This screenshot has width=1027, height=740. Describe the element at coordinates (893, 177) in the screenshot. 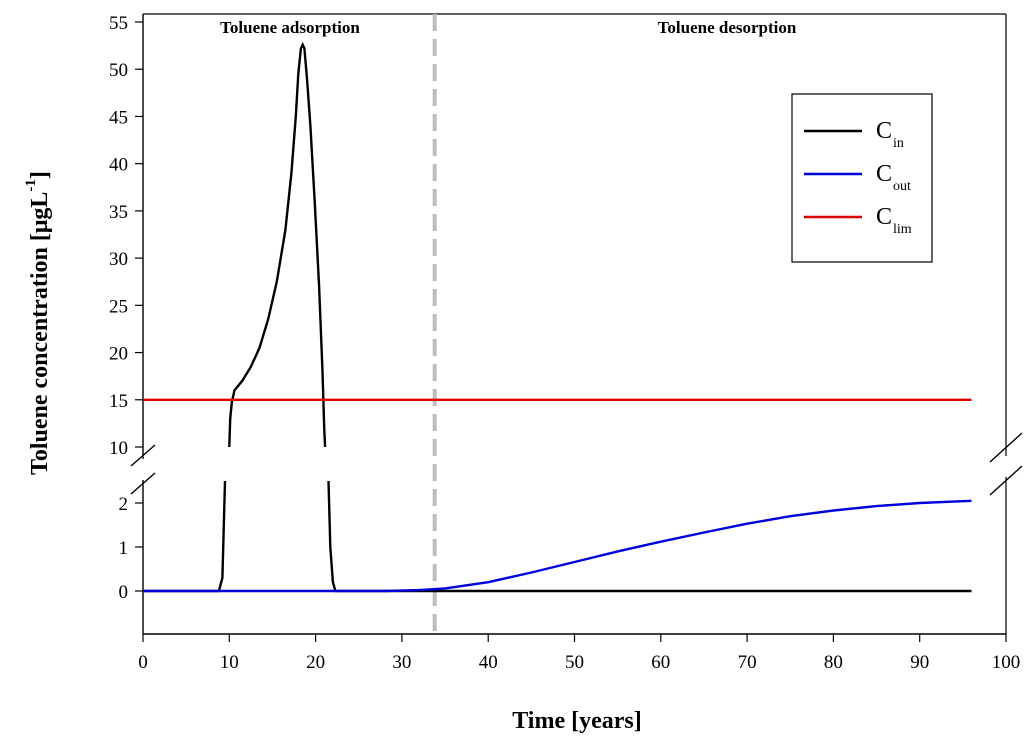

I see `legend-label-out: Cout` at that location.